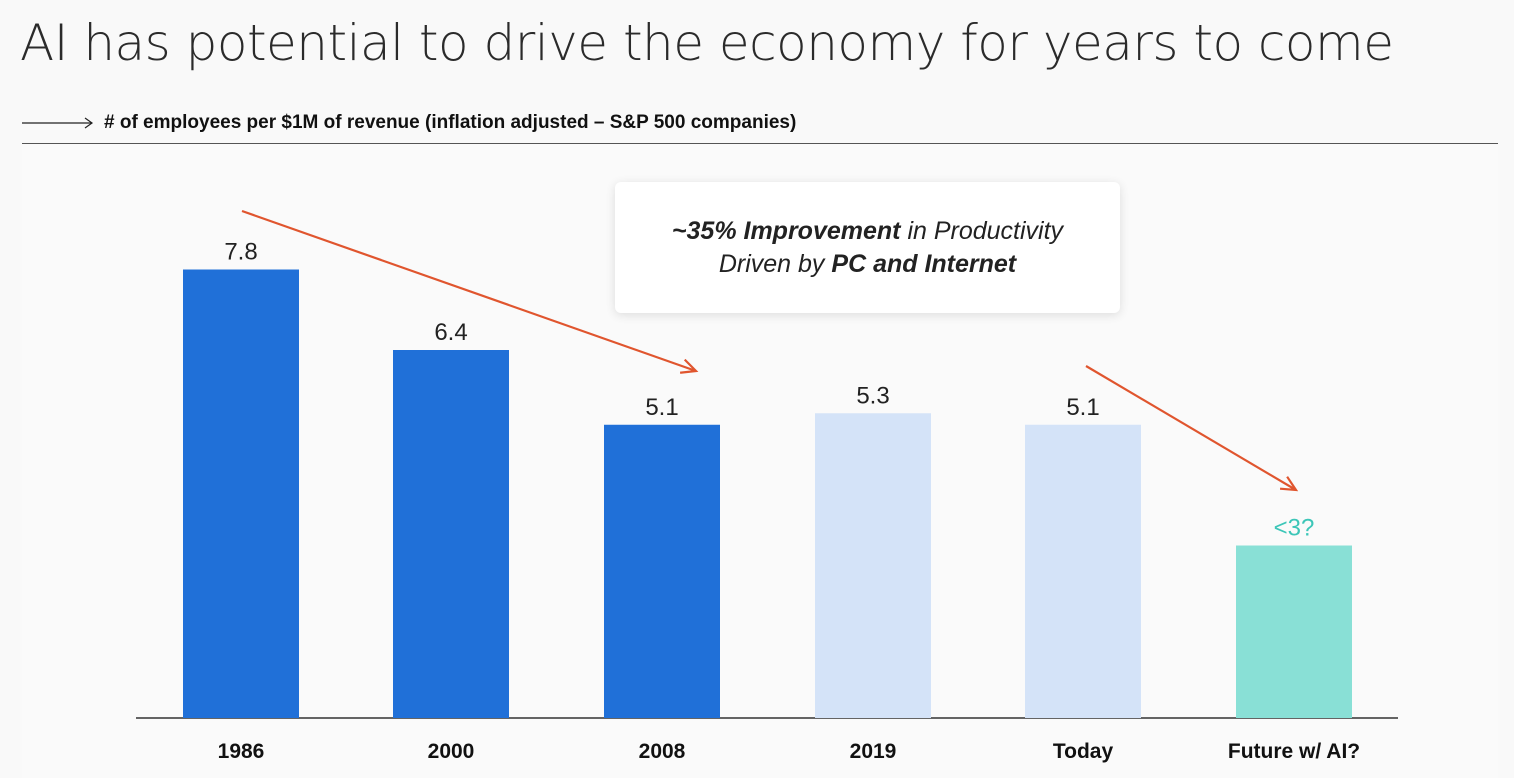 The height and width of the screenshot is (778, 1514). I want to click on callout-line-2: Driven by PC and Internet, so click(867, 264).